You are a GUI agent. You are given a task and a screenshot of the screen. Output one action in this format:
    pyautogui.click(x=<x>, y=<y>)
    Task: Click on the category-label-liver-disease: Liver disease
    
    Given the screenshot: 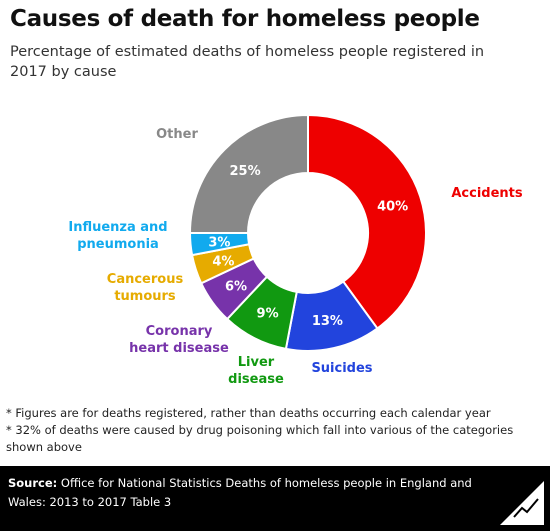 What is the action you would take?
    pyautogui.click(x=256, y=371)
    